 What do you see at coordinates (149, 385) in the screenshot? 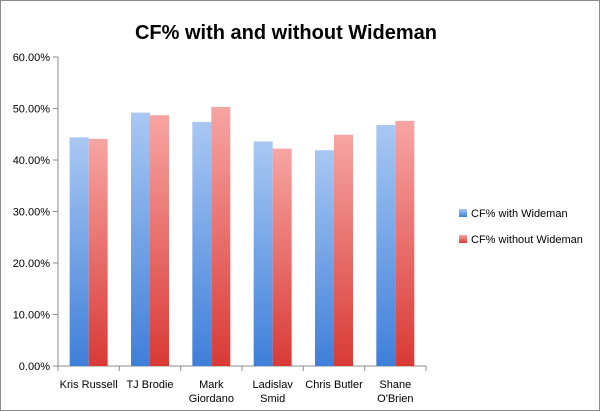
I see `x-tick-label: TJ Brodie` at bounding box center [149, 385].